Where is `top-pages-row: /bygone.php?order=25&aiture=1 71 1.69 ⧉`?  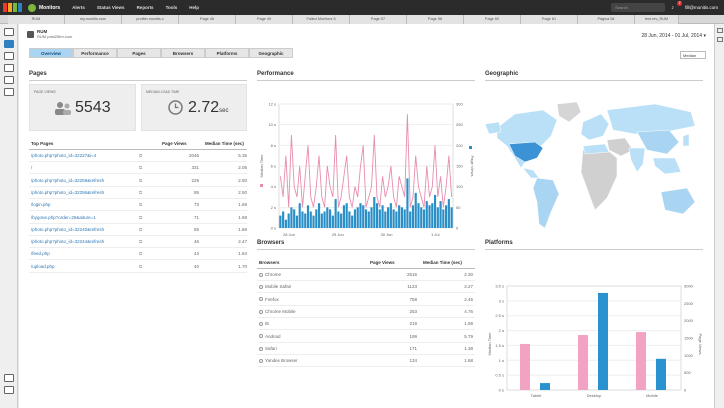 top-pages-row: /bygone.php?order=25&aiture=1 71 1.69 ⧉ is located at coordinates (138, 218).